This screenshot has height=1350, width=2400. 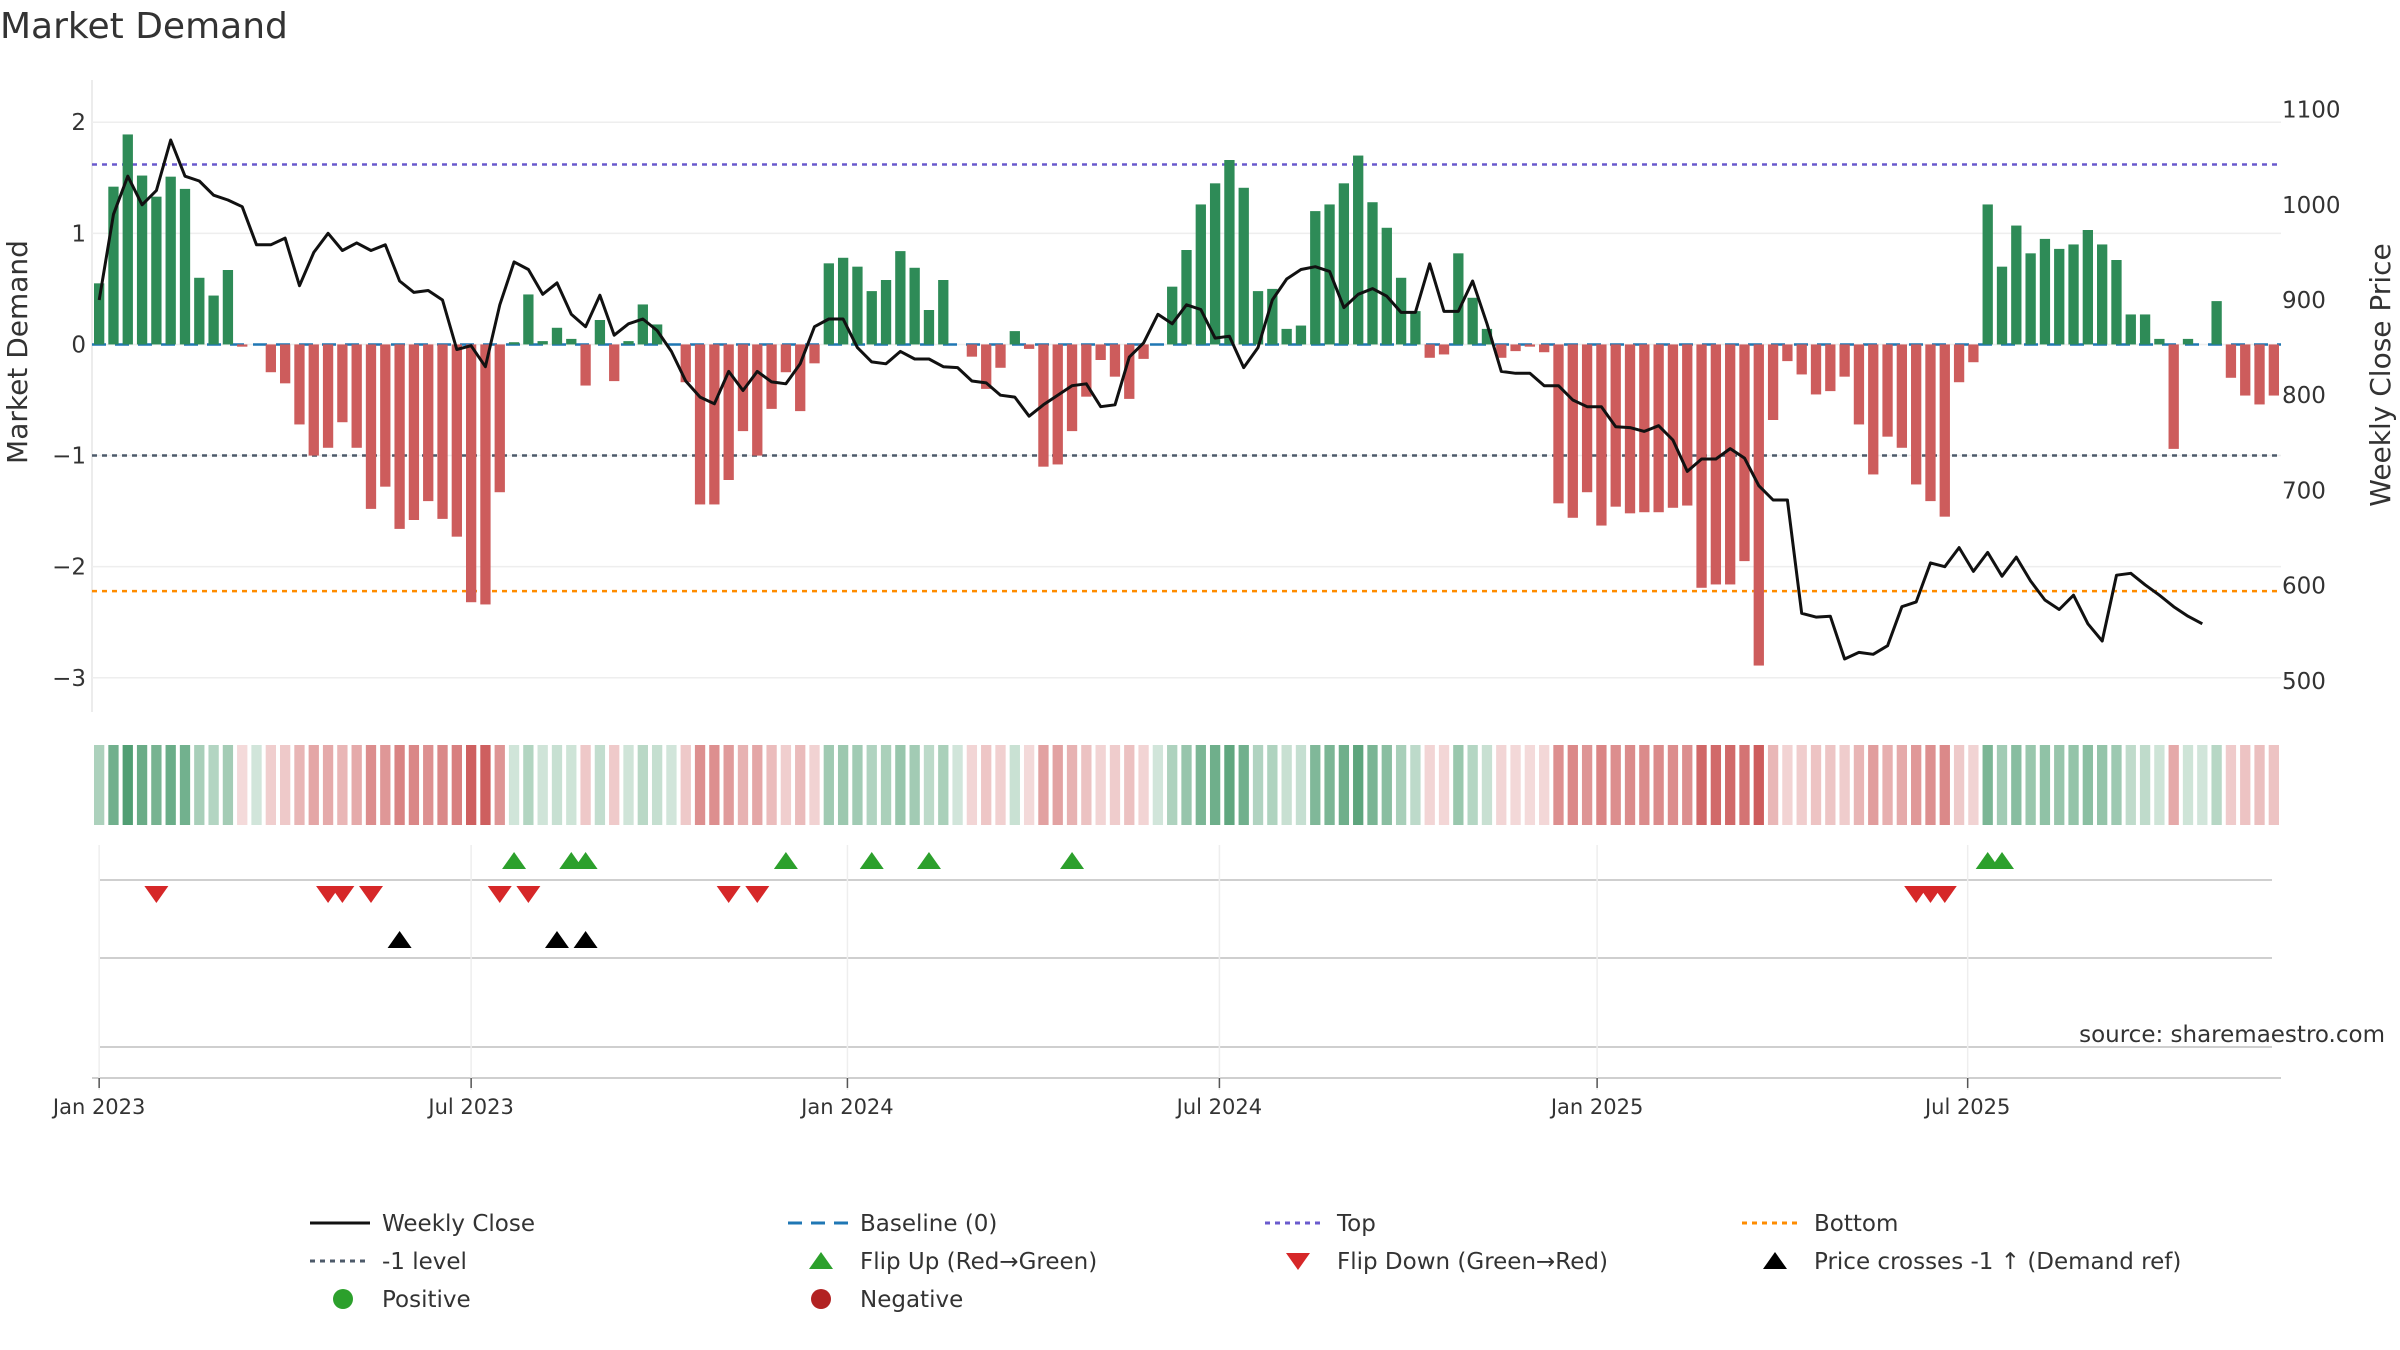 I want to click on legend-label: Negative, so click(x=911, y=1300).